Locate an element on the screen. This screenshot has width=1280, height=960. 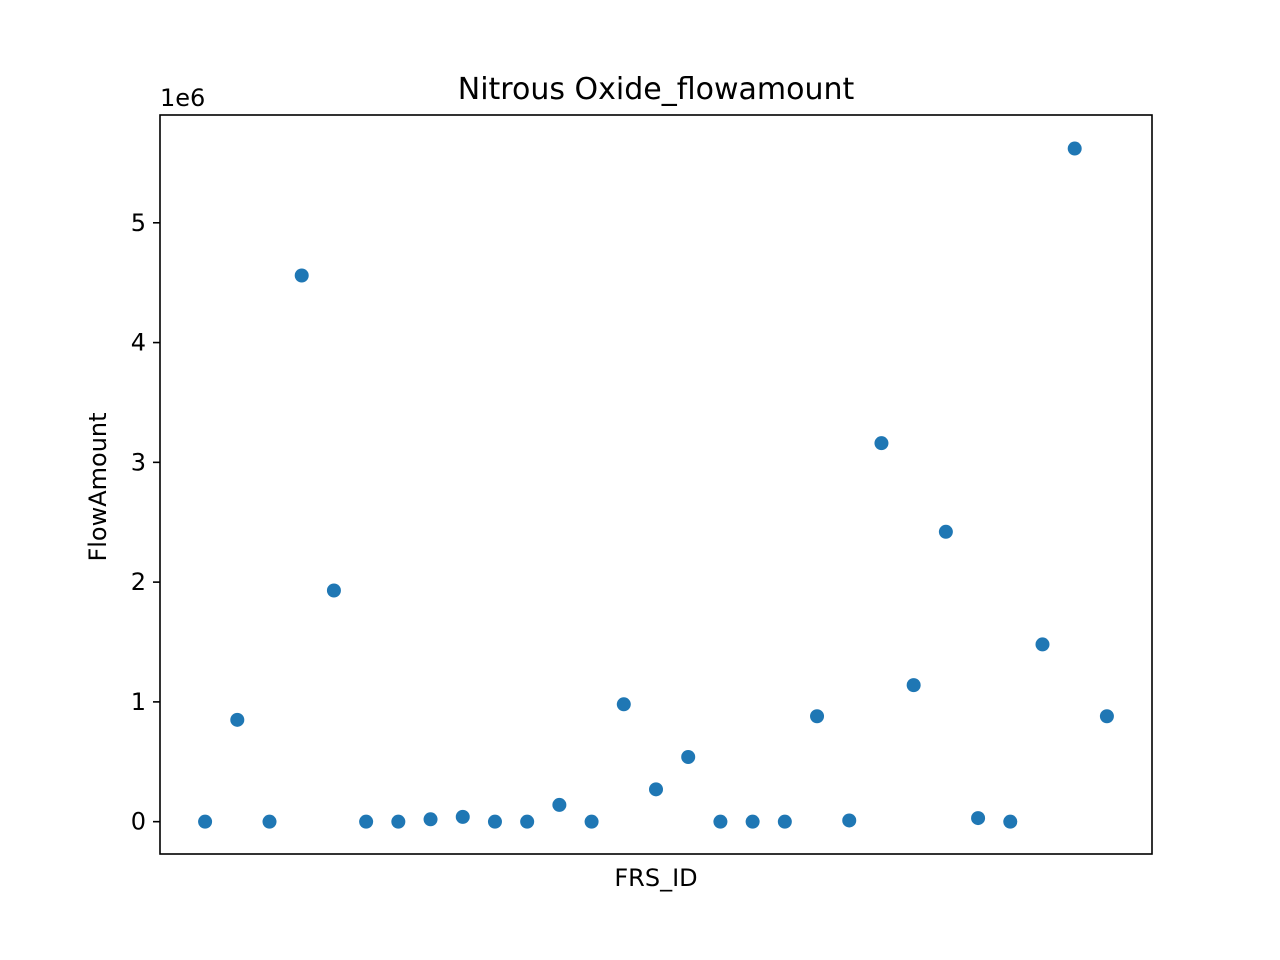
y-axis-label: FlowAmount is located at coordinates (98, 486).